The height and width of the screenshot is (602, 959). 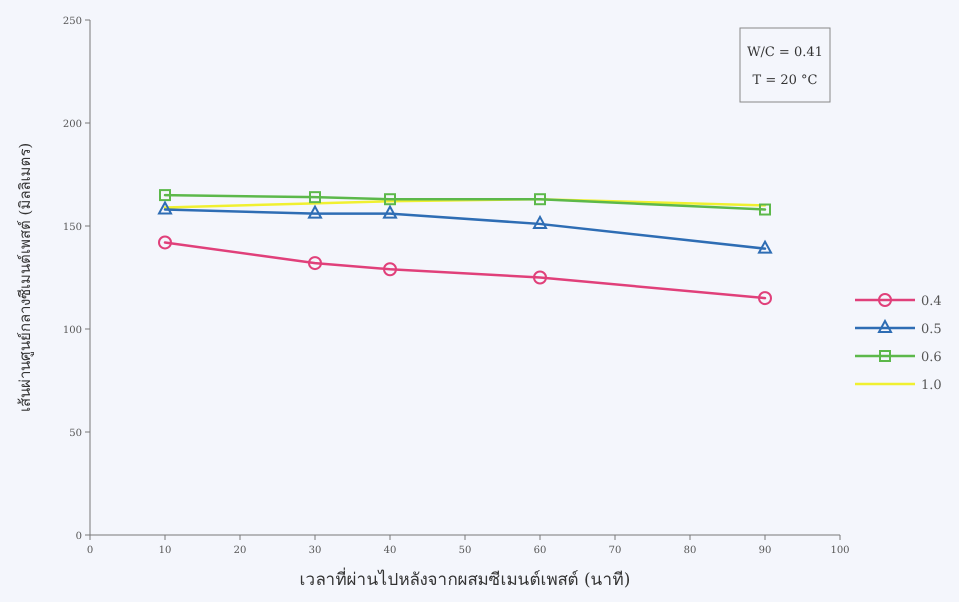 I want to click on x-tick-label: 30, so click(x=315, y=550).